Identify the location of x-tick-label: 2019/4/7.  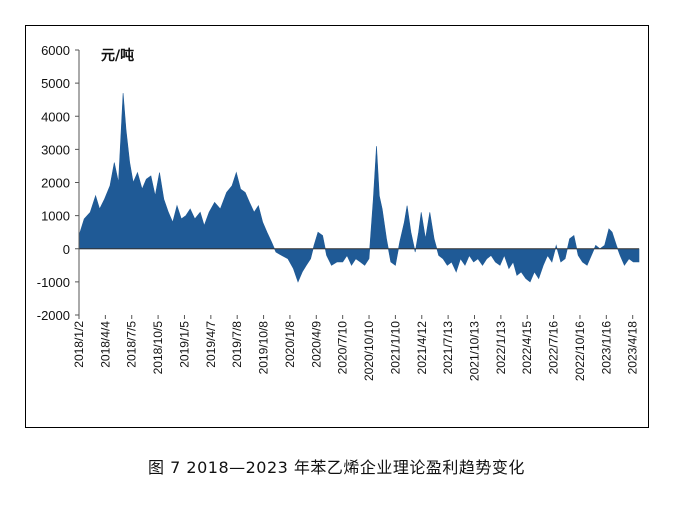
(211, 344).